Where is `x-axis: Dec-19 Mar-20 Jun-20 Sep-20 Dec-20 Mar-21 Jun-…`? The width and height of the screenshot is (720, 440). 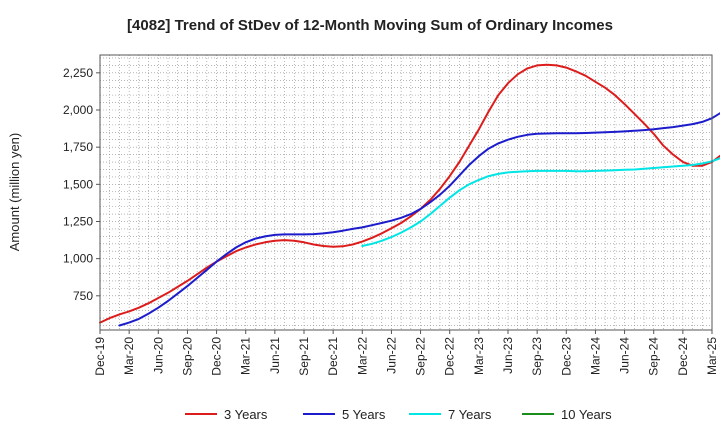
x-axis: Dec-19 Mar-20 Jun-20 Sep-20 Dec-20 Mar-21 Jun-… is located at coordinates (406, 353).